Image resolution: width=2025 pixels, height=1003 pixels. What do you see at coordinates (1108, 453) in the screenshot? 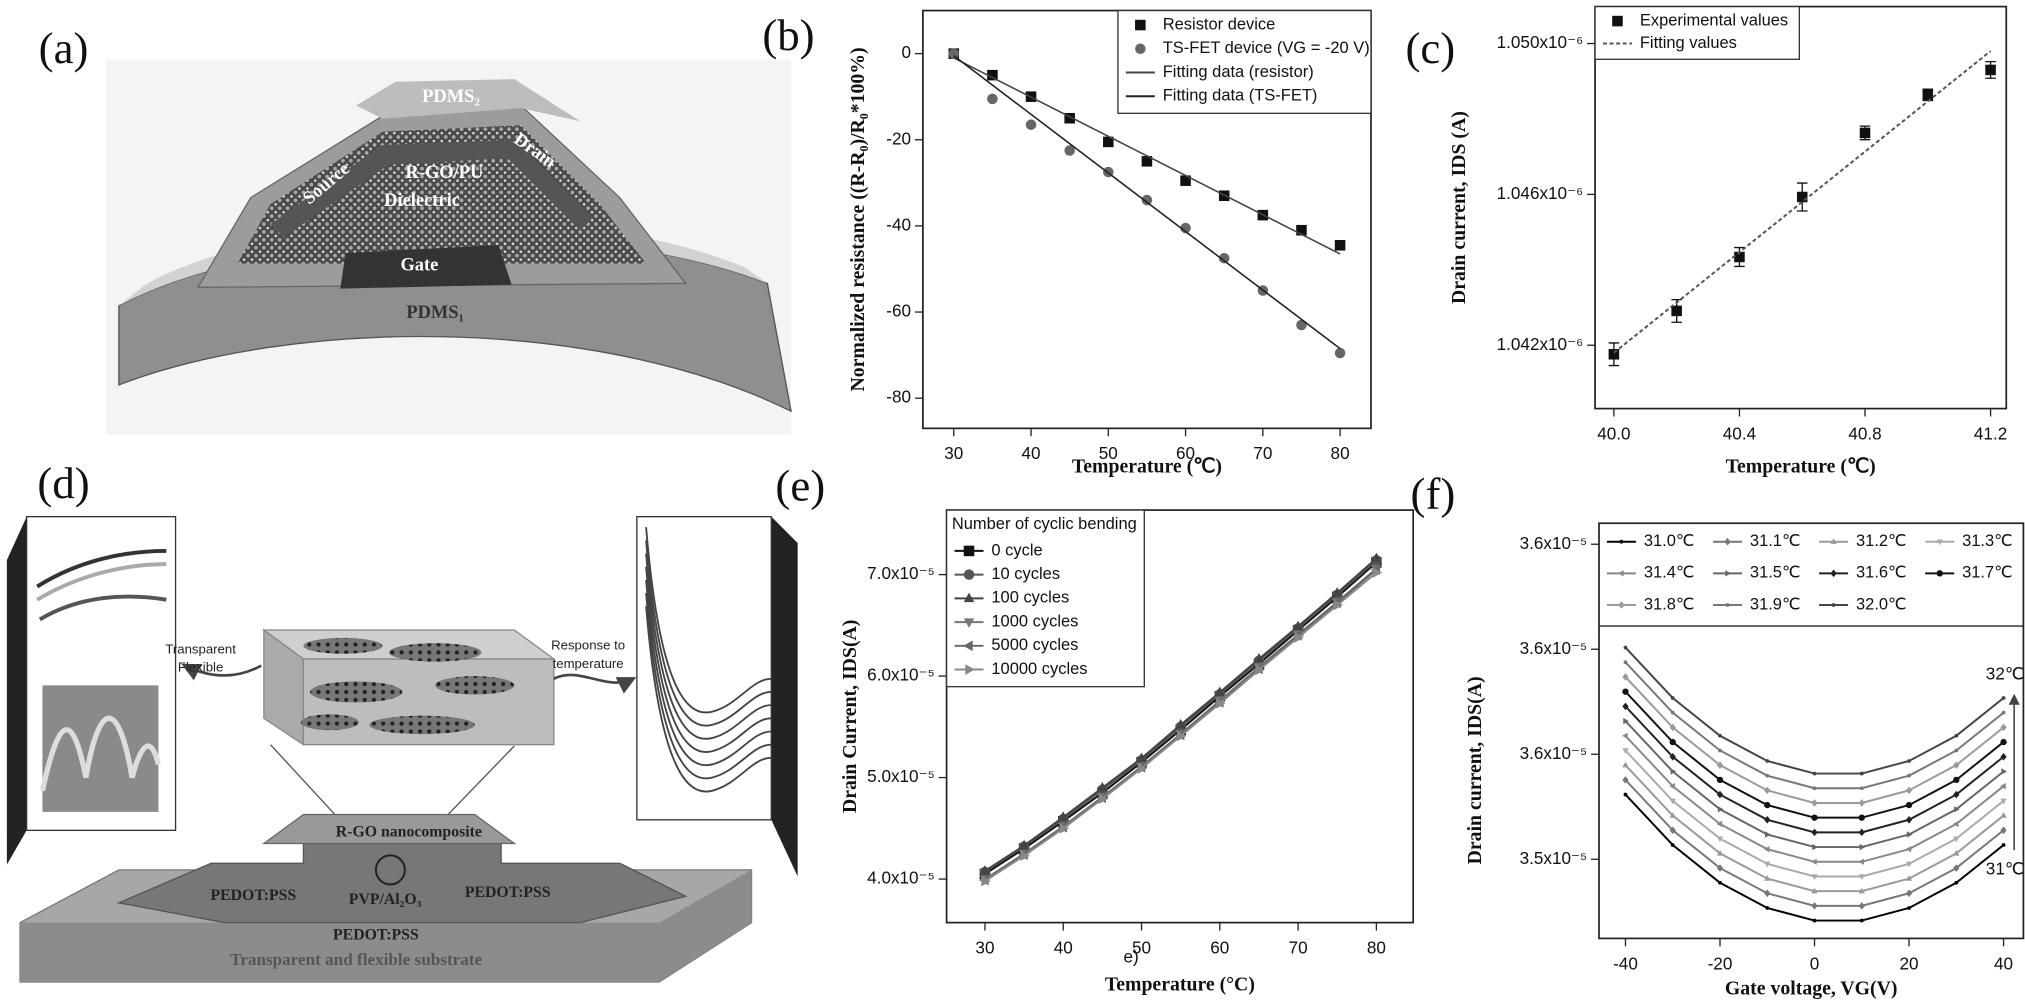
I see `x-tick-label: 50` at bounding box center [1108, 453].